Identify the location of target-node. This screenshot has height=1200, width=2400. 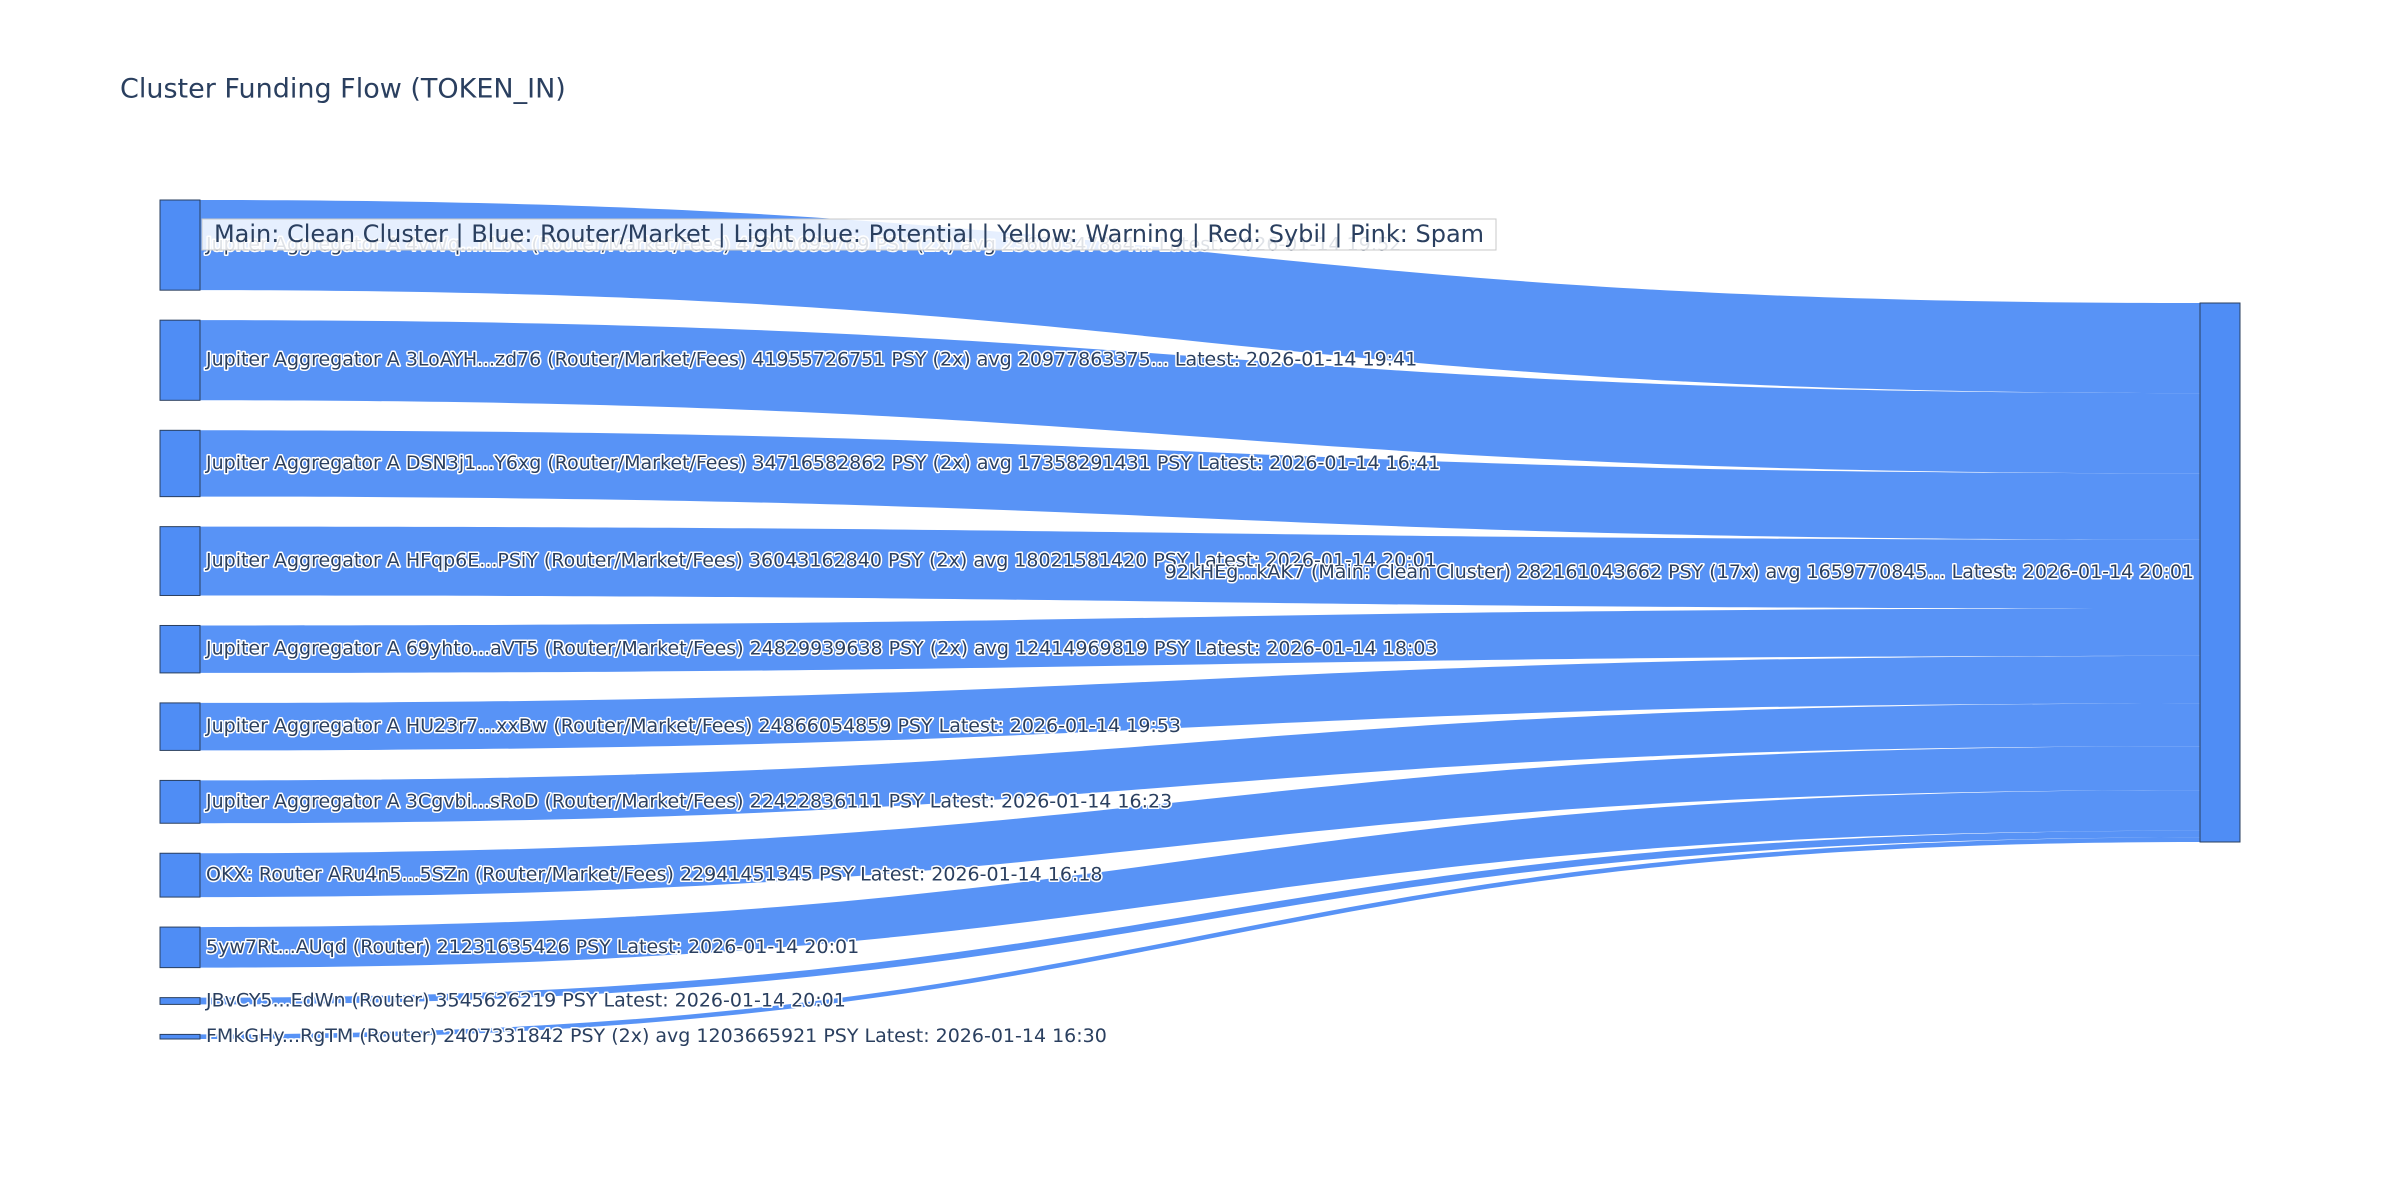
(2220, 572).